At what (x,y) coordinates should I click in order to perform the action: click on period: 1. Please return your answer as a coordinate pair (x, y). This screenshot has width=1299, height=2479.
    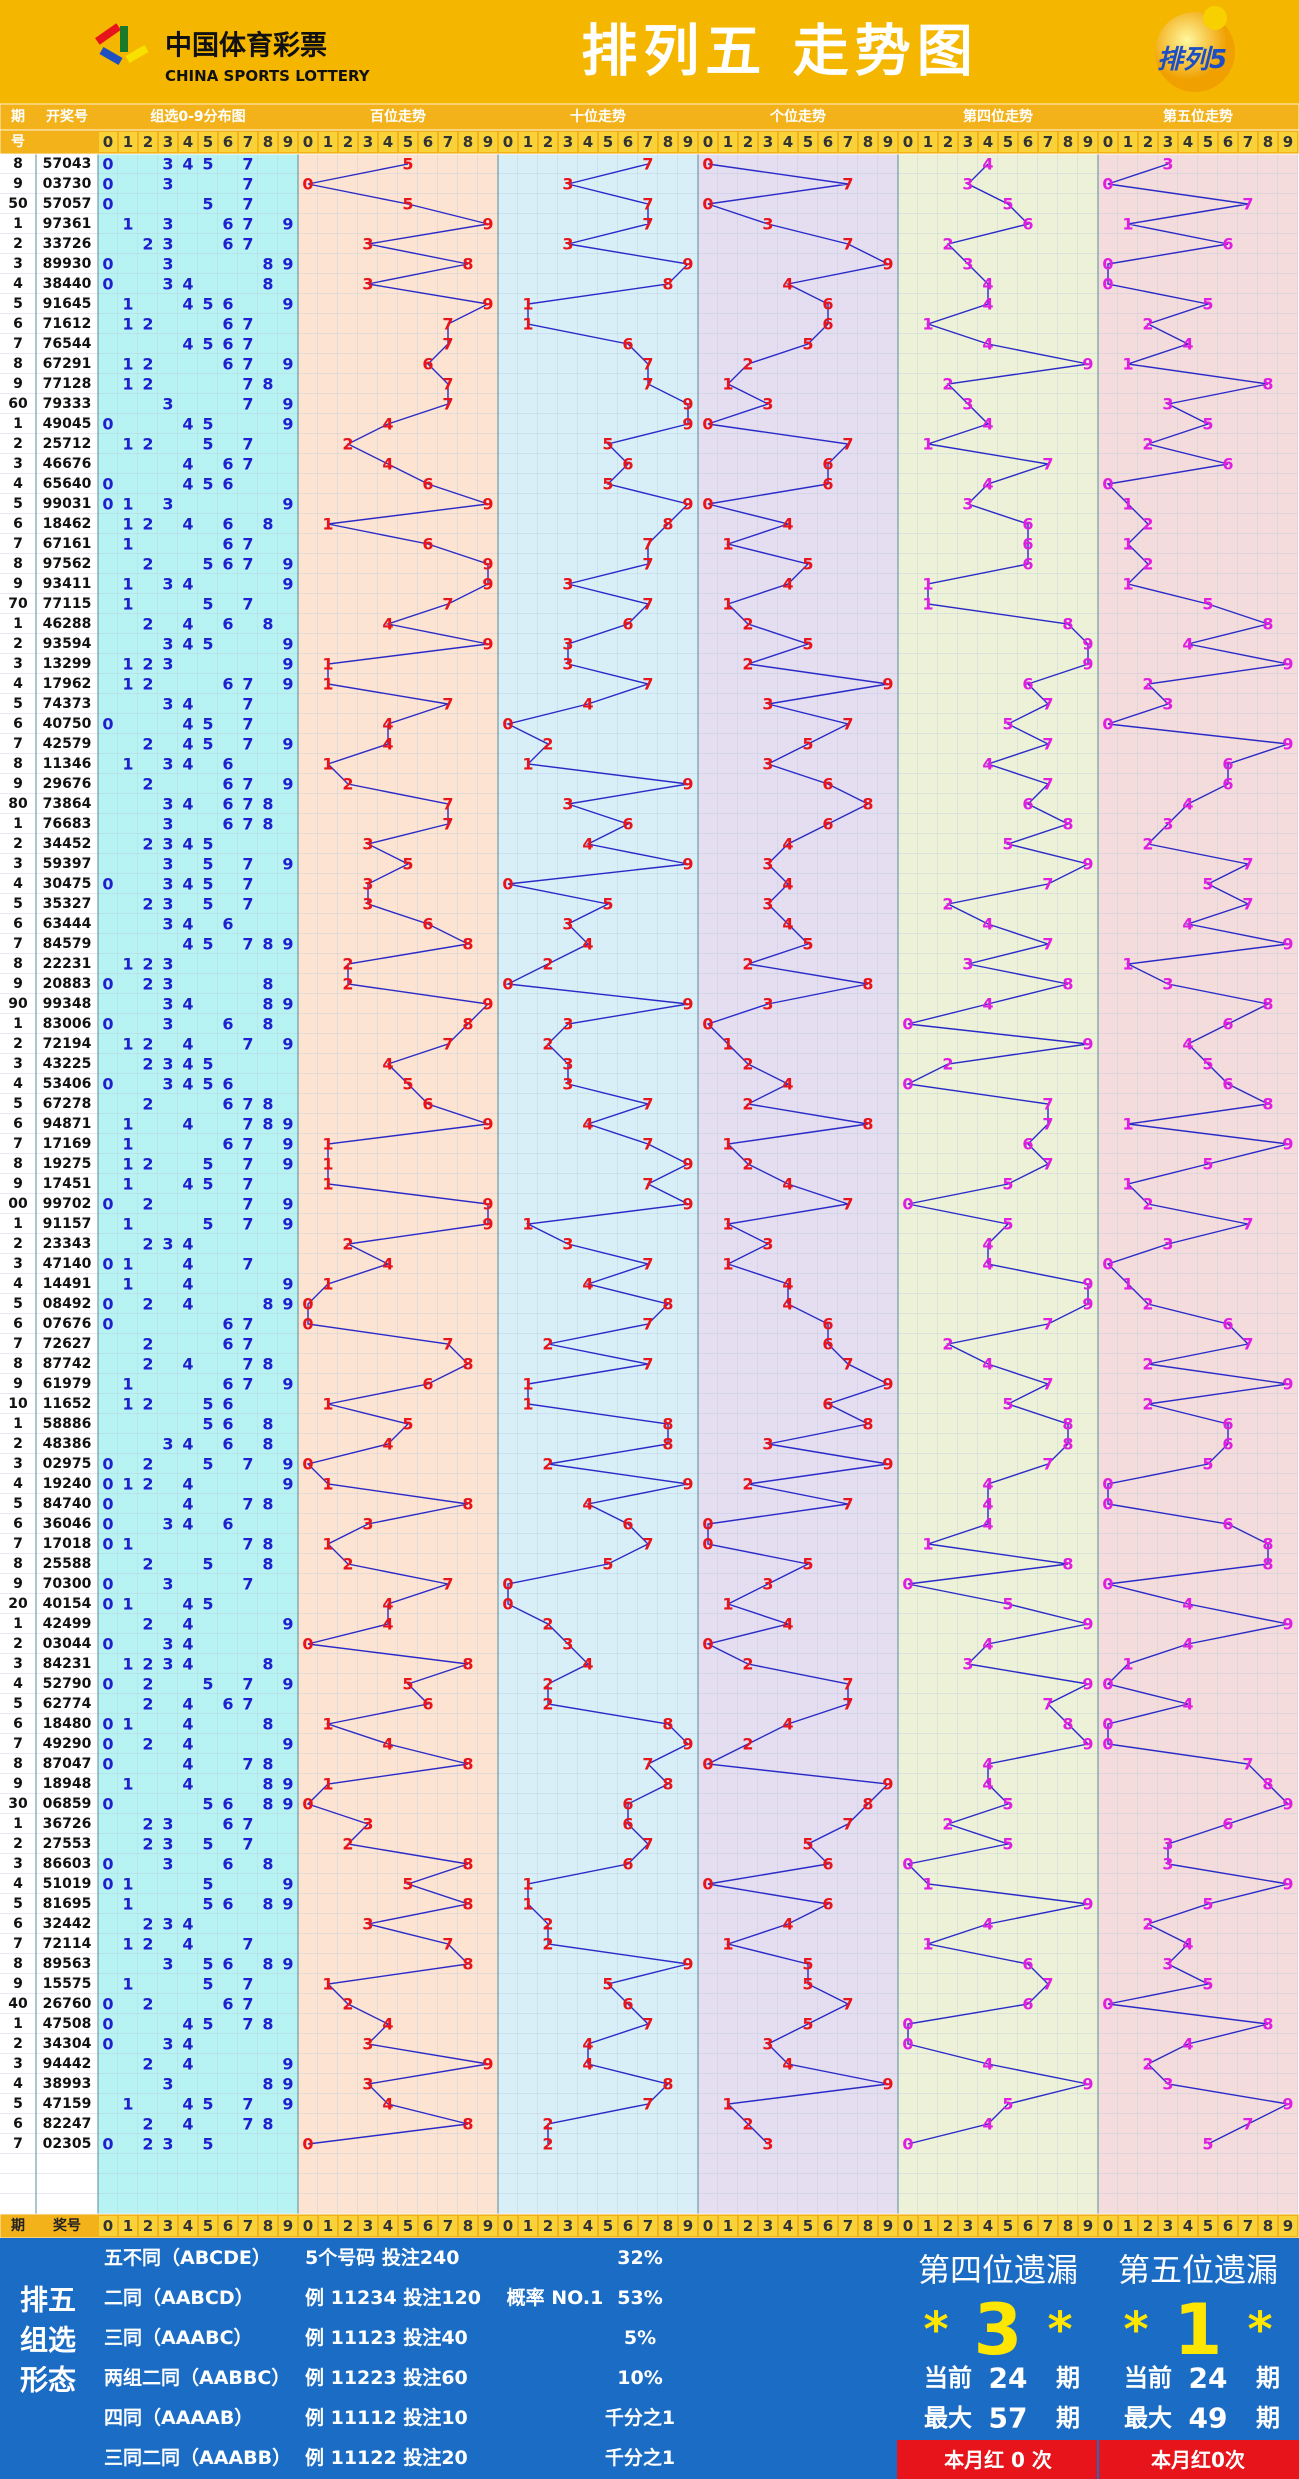
    Looking at the image, I should click on (18, 824).